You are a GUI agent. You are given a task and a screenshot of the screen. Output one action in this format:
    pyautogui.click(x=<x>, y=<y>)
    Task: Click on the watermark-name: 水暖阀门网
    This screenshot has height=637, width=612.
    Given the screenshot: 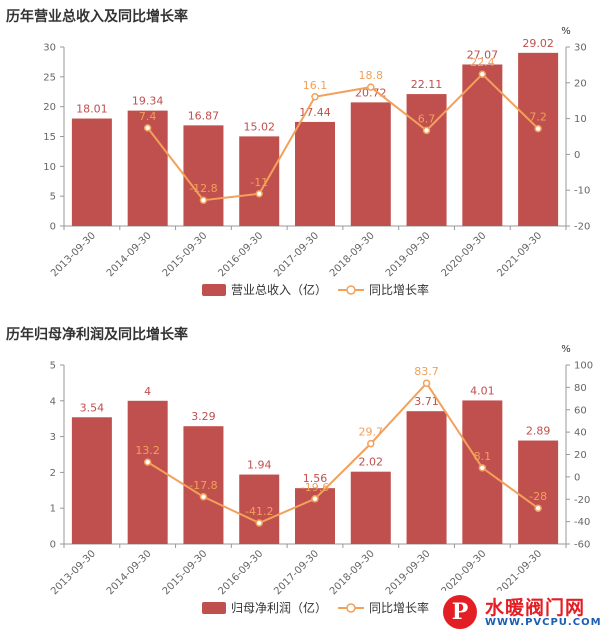 What is the action you would take?
    pyautogui.click(x=535, y=608)
    